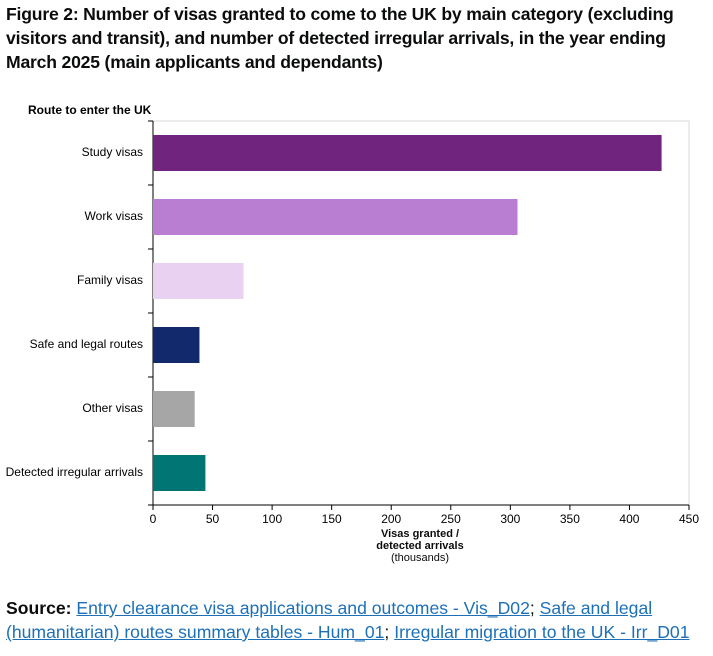 Image resolution: width=713 pixels, height=656 pixels. What do you see at coordinates (74, 472) in the screenshot?
I see `y-tick-label: Detected irregular arrivals` at bounding box center [74, 472].